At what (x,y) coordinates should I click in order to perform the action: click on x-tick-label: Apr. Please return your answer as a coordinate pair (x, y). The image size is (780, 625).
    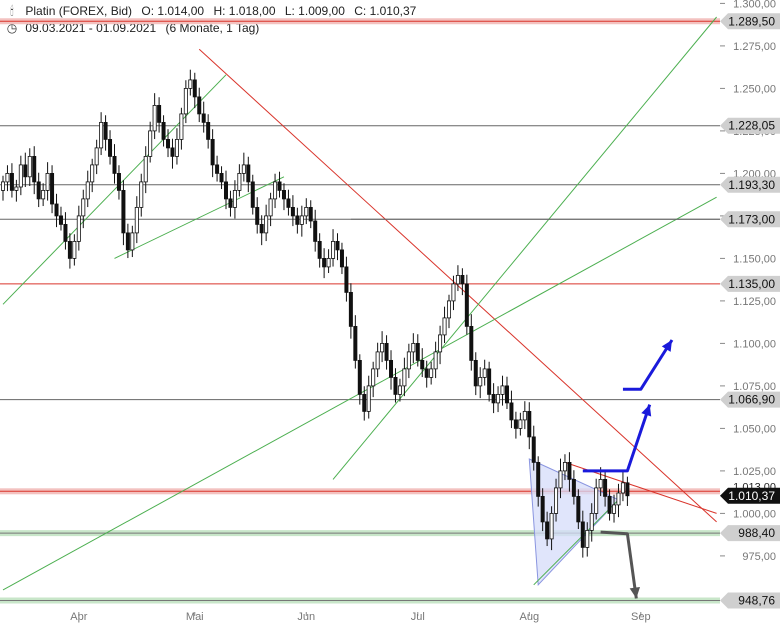
    Looking at the image, I should click on (78, 617).